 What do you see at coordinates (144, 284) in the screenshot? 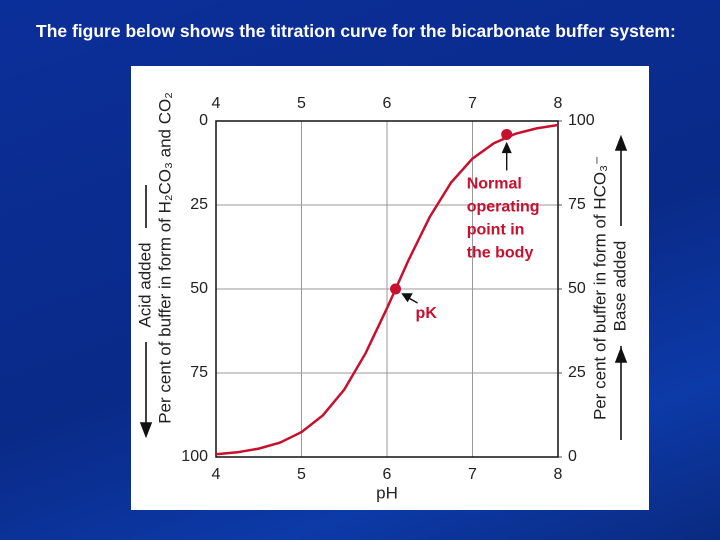
I see `y-axis-label: Acid added` at bounding box center [144, 284].